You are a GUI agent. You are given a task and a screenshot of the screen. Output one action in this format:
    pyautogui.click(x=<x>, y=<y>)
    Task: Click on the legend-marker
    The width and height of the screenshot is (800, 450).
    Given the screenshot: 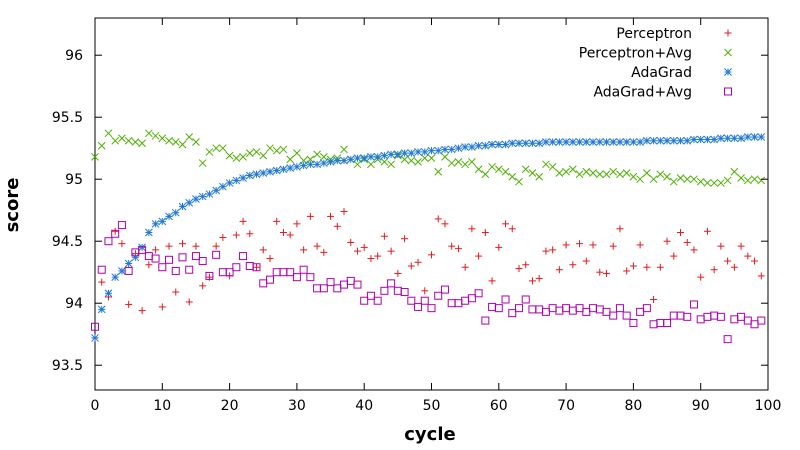 What is the action you would take?
    pyautogui.click(x=728, y=33)
    